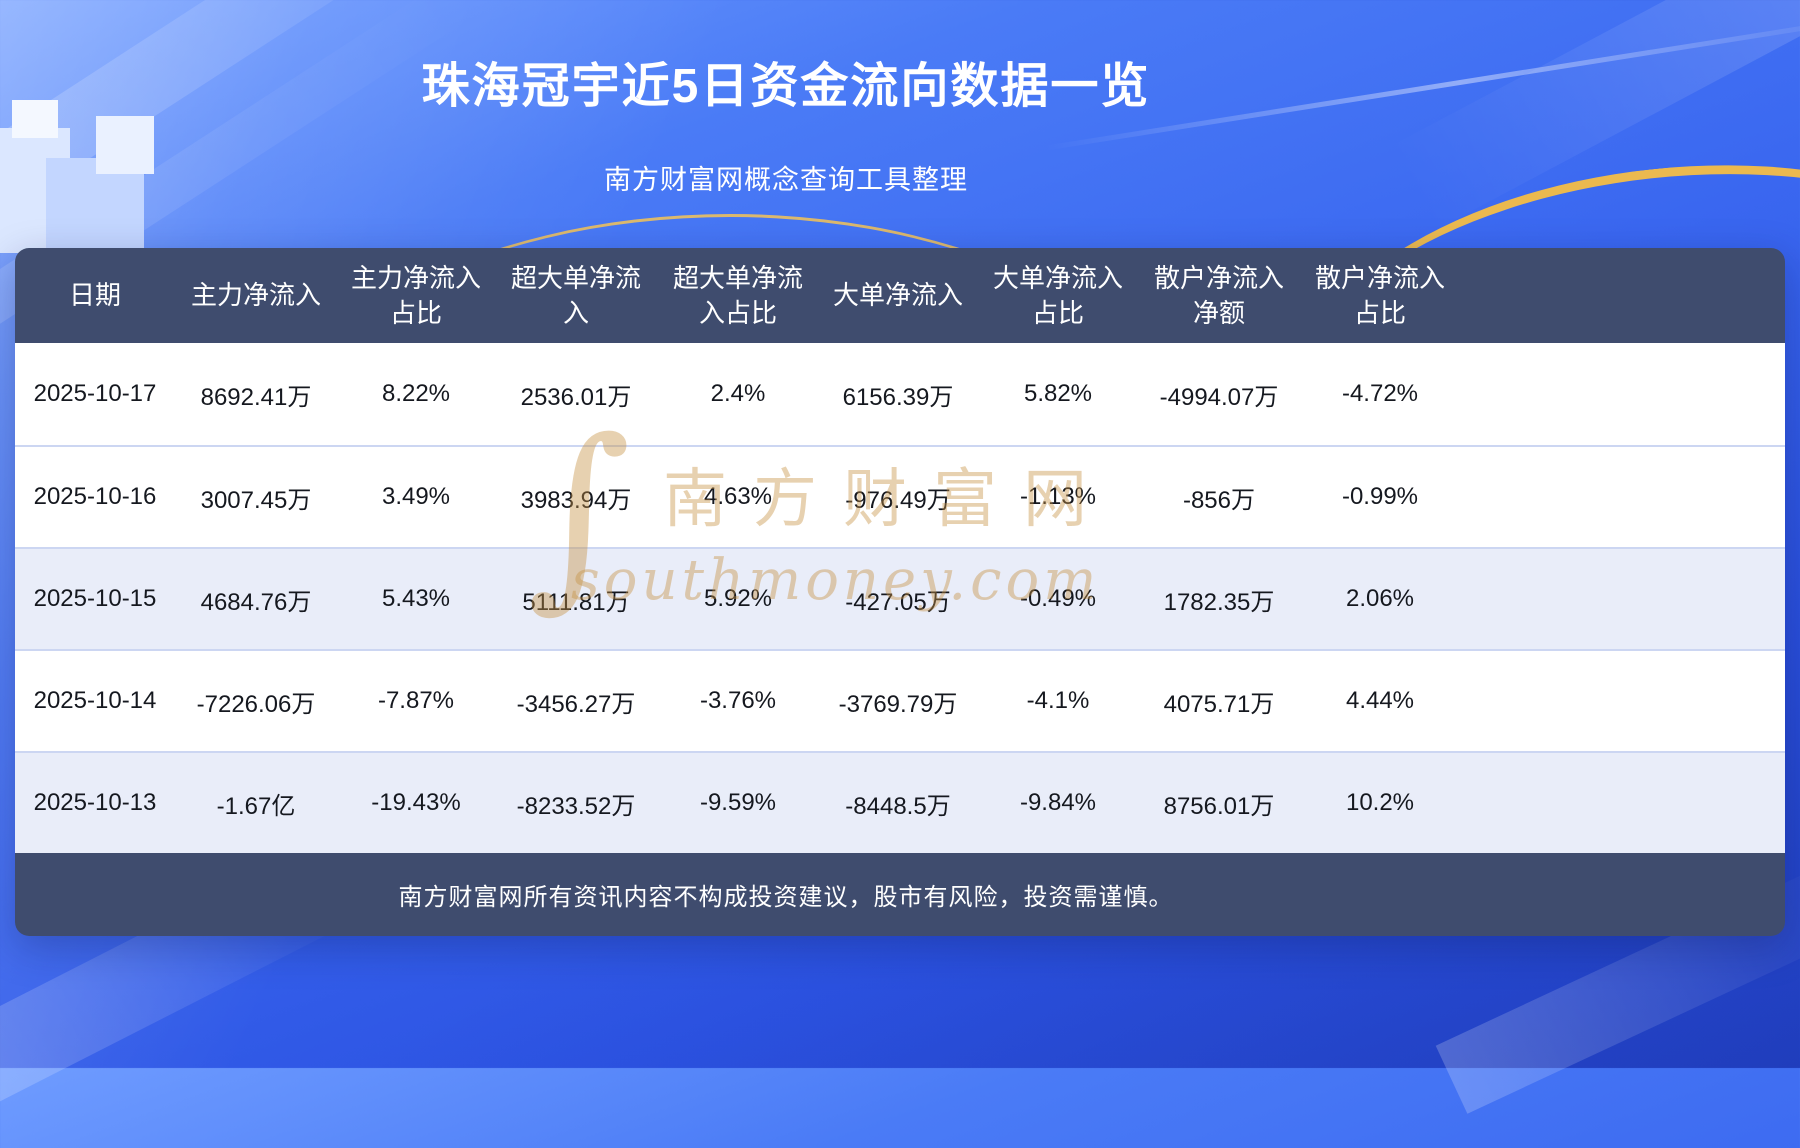  Describe the element at coordinates (576, 806) in the screenshot. I see `table-cell: -8233.52万` at that location.